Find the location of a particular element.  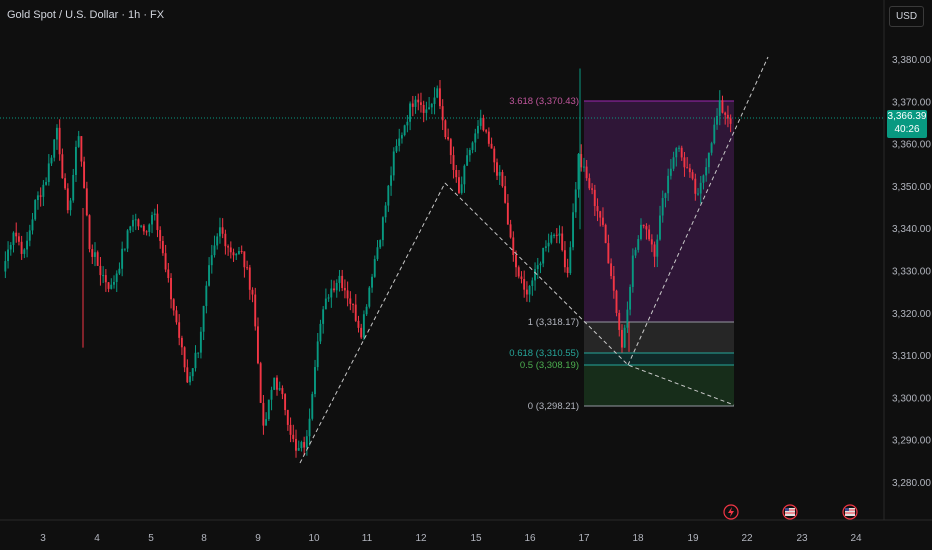

time-tick-label: 23 is located at coordinates (802, 538).